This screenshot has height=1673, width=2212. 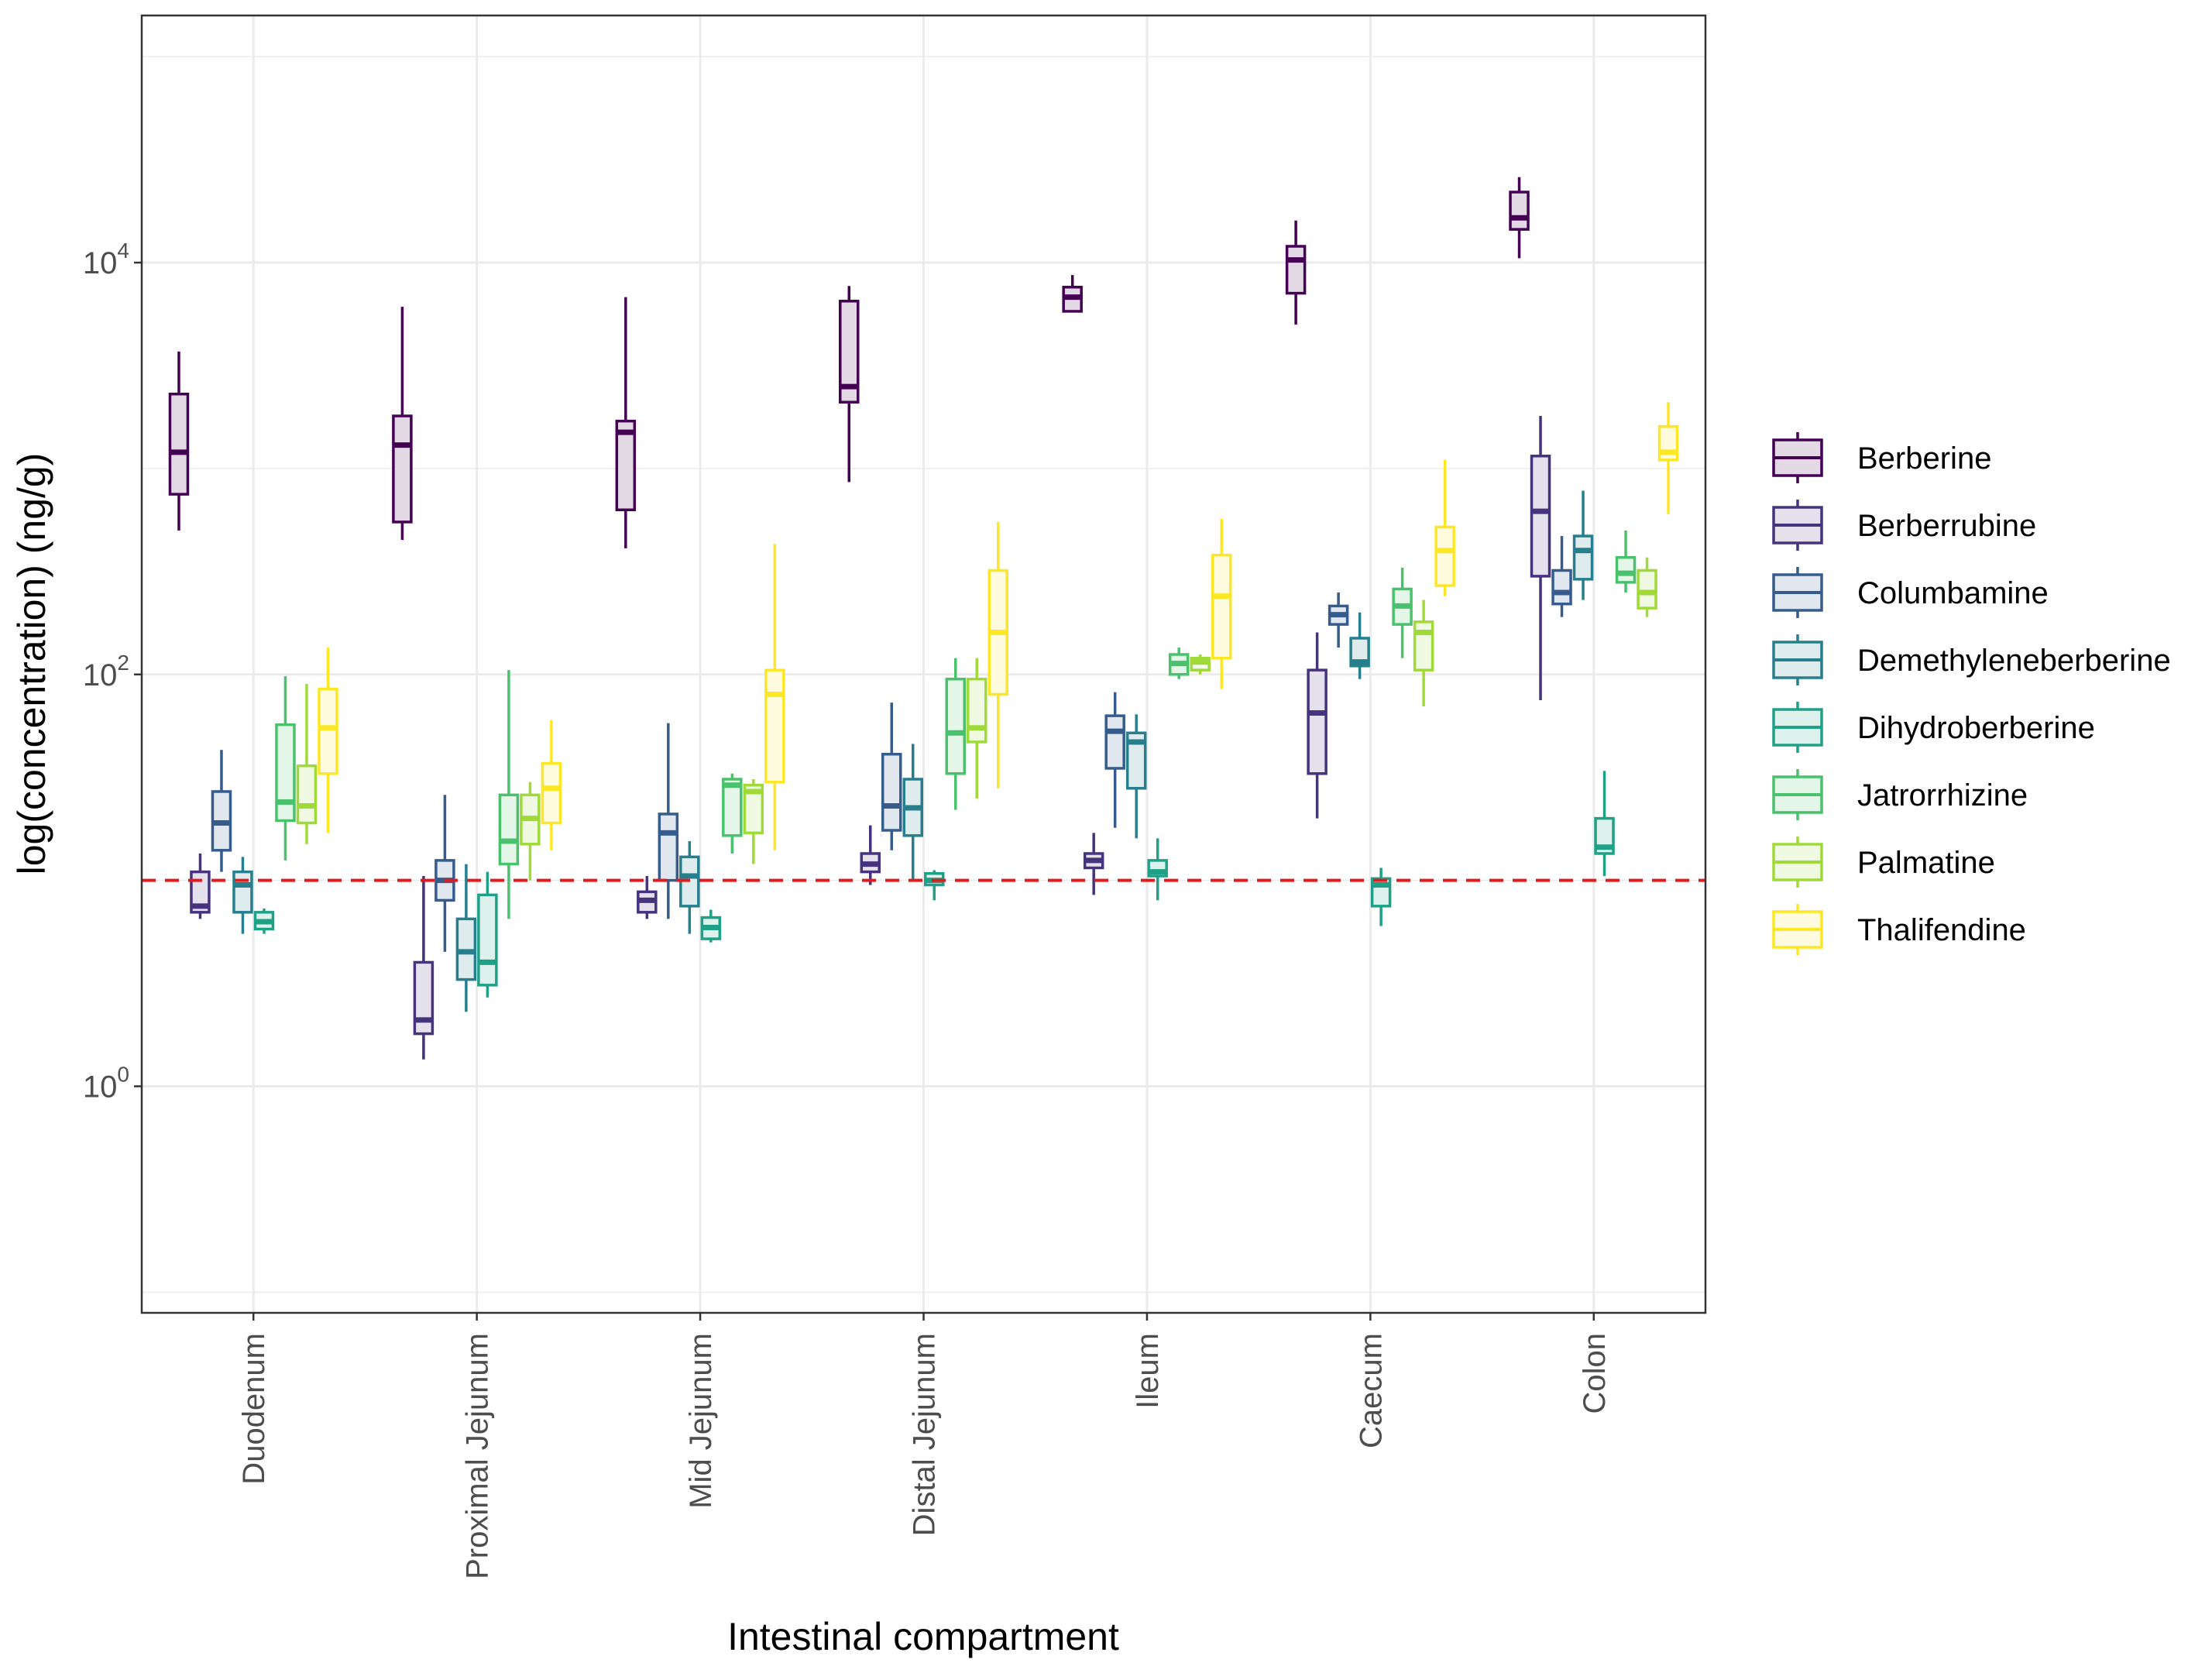 I want to click on legend-item: Berberine, so click(x=1881, y=457).